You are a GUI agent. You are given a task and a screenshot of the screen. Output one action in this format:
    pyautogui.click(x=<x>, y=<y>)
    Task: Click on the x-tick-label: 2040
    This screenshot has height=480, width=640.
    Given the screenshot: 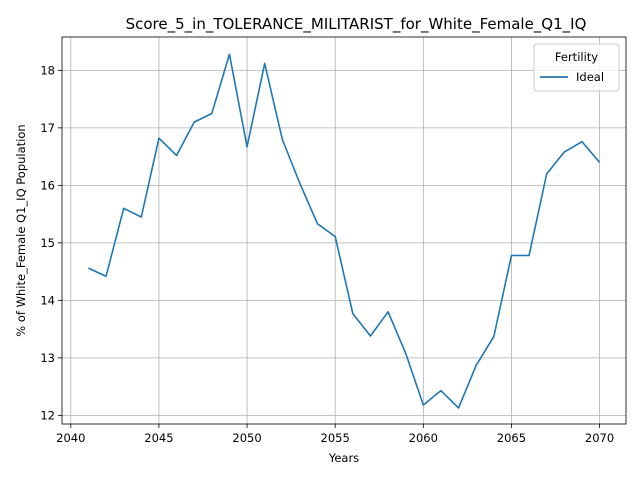 What is the action you would take?
    pyautogui.click(x=70, y=438)
    